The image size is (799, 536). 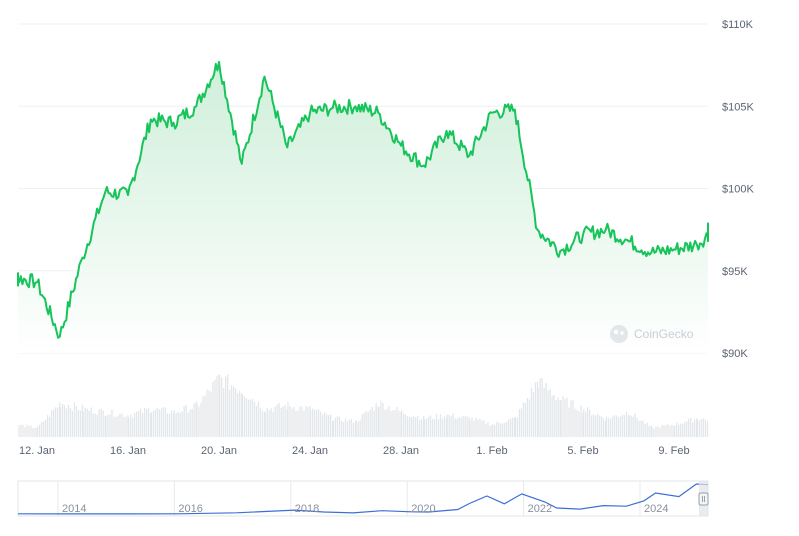 What do you see at coordinates (363, 498) in the screenshot?
I see `navigator: 2014 2016 2018 2020 2022 2024` at bounding box center [363, 498].